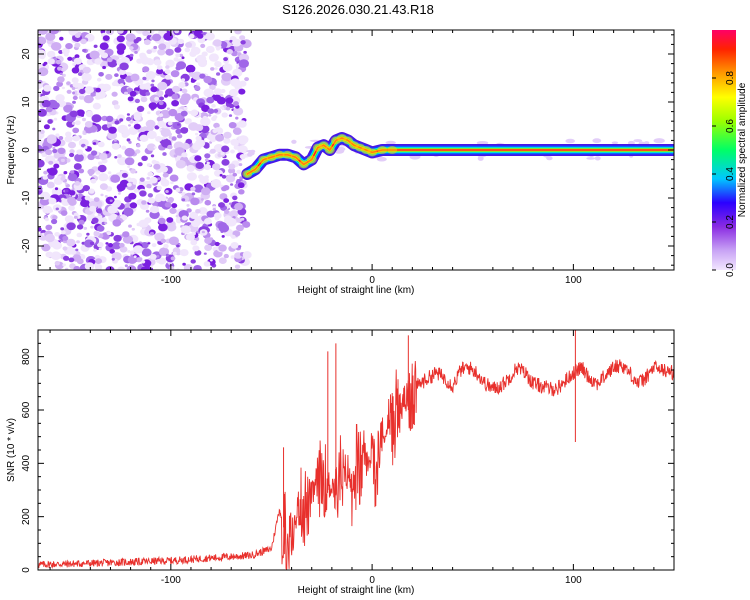  Describe the element at coordinates (742, 149) in the screenshot. I see `colorbar-label: Normalized spectral amplitude` at that location.